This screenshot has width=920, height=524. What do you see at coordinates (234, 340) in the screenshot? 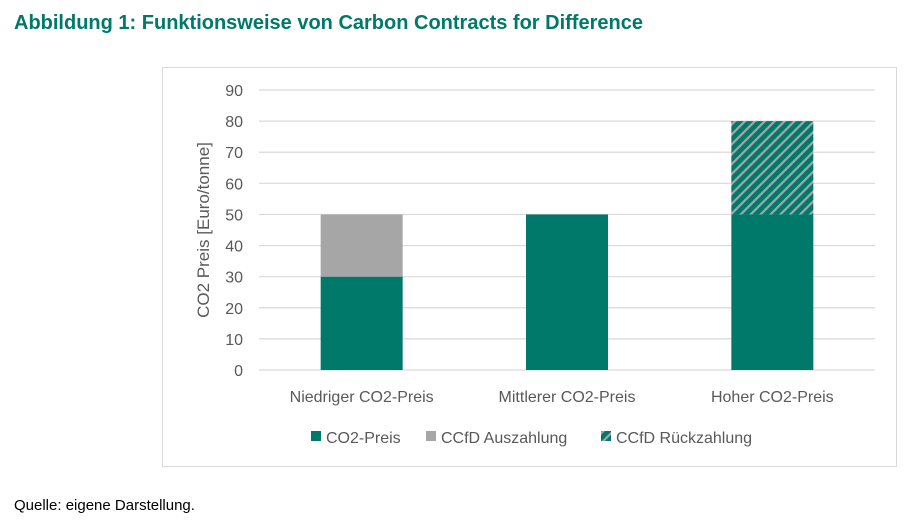
I see `y-tick-label: 10` at bounding box center [234, 340].